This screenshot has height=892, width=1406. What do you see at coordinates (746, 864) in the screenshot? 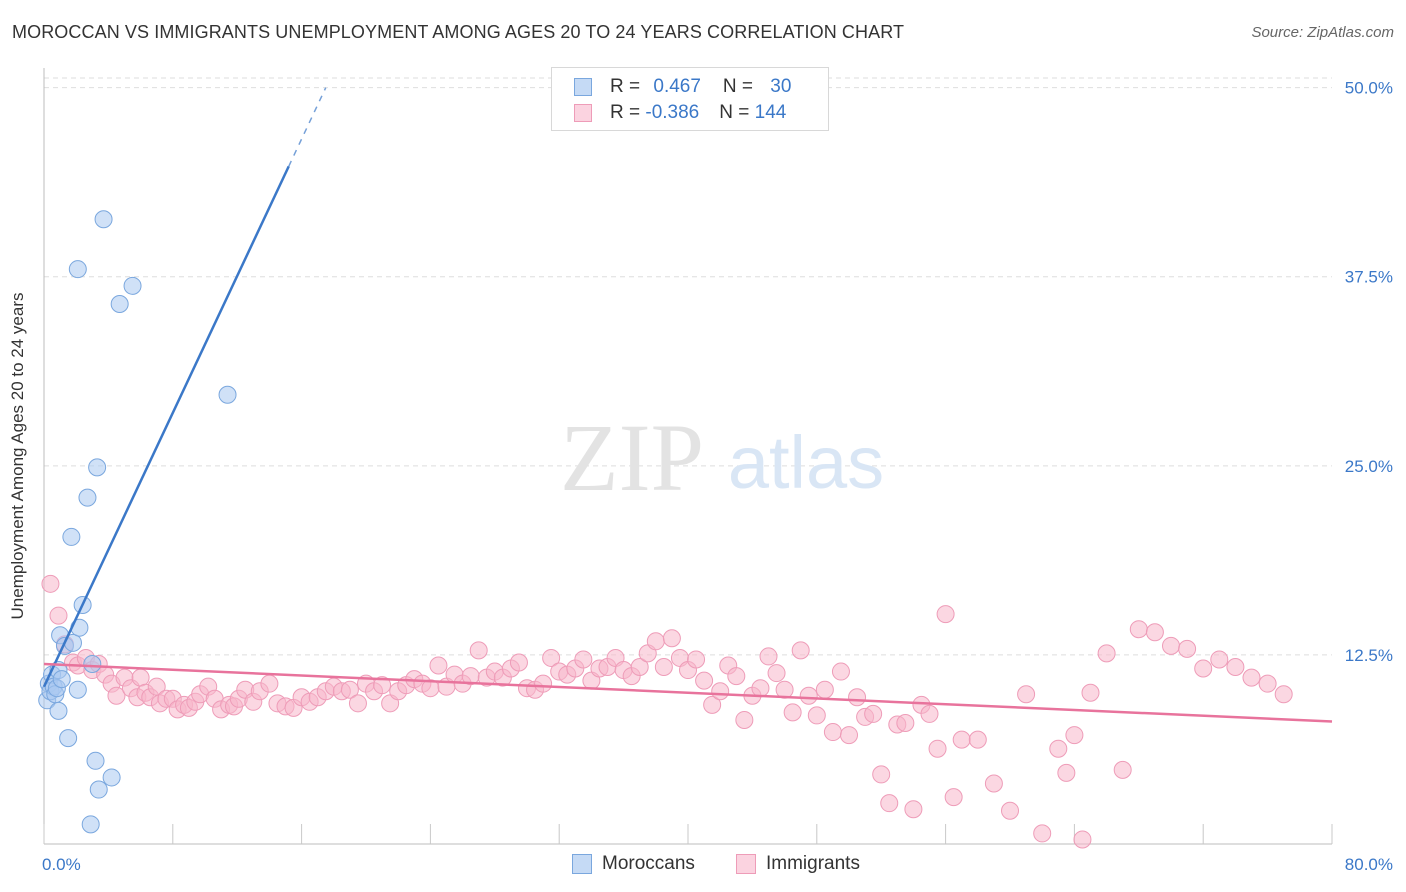
I see `bottom-legend-swatch-immigrants` at bounding box center [746, 864].